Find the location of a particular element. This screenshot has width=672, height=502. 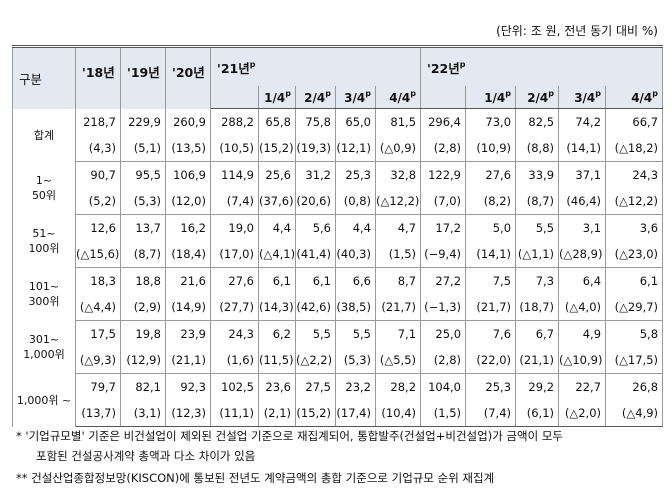

value-cell: 23,6 is located at coordinates (277, 386).